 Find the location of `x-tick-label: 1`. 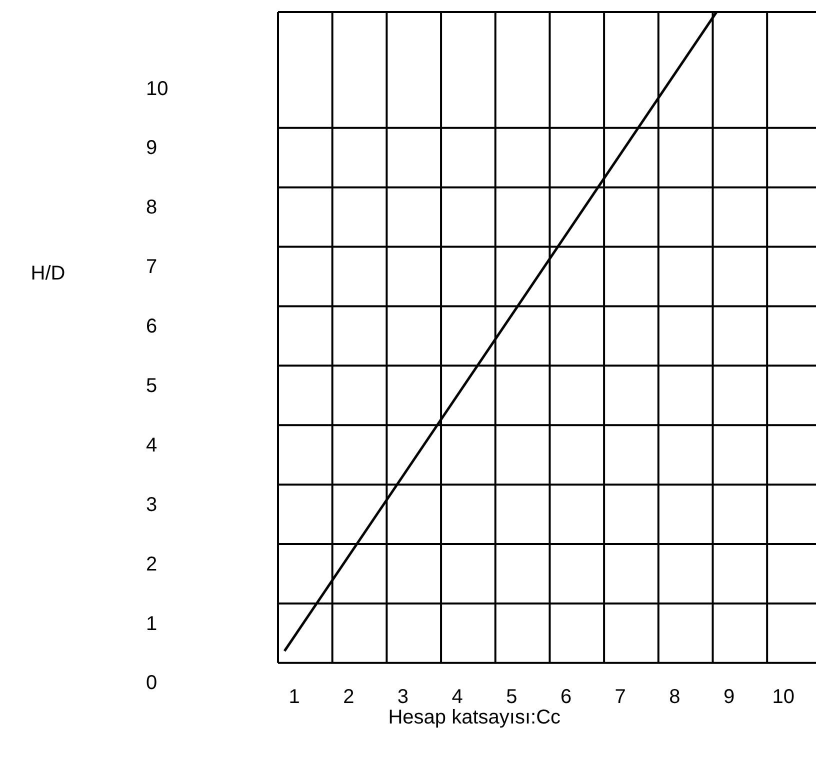

x-tick-label: 1 is located at coordinates (294, 697).